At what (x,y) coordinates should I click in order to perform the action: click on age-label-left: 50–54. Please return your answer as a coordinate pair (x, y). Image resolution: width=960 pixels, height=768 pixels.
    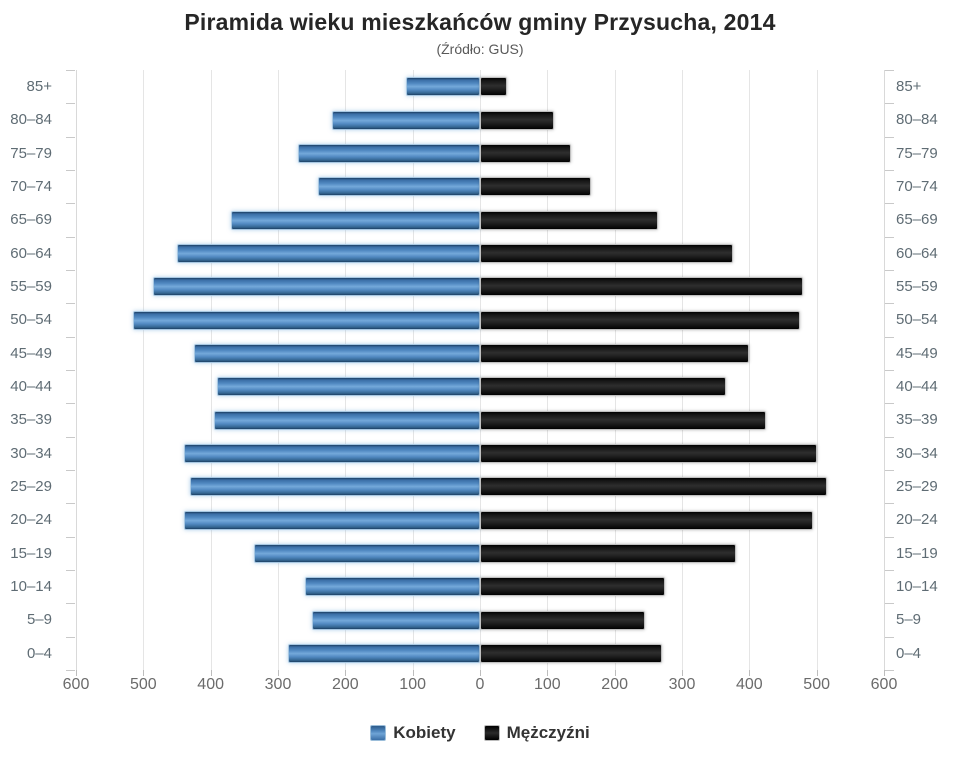
    Looking at the image, I should click on (31, 320).